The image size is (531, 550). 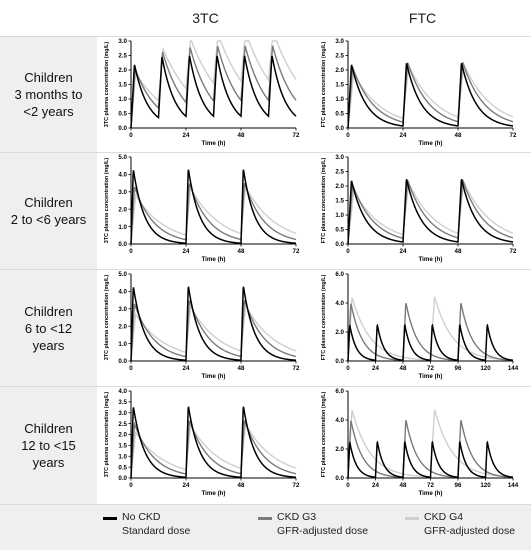 What do you see at coordinates (110, 518) in the screenshot?
I see `legend-swatch-no-ckd` at bounding box center [110, 518].